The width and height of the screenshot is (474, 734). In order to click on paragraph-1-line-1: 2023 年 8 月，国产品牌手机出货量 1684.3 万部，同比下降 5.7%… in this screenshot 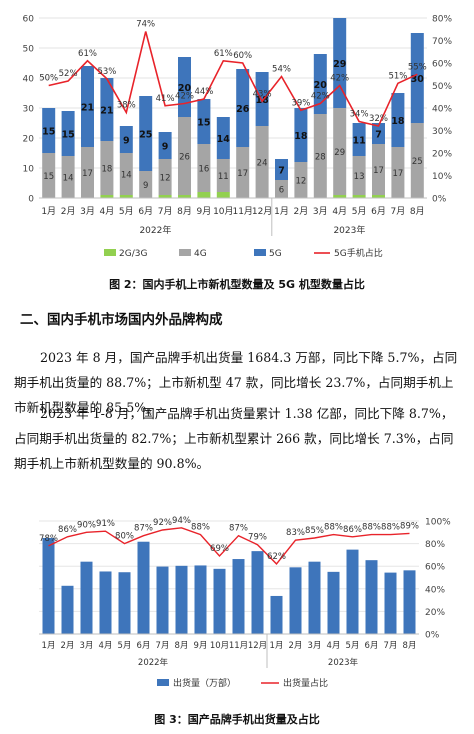, I will do `click(249, 357)`.